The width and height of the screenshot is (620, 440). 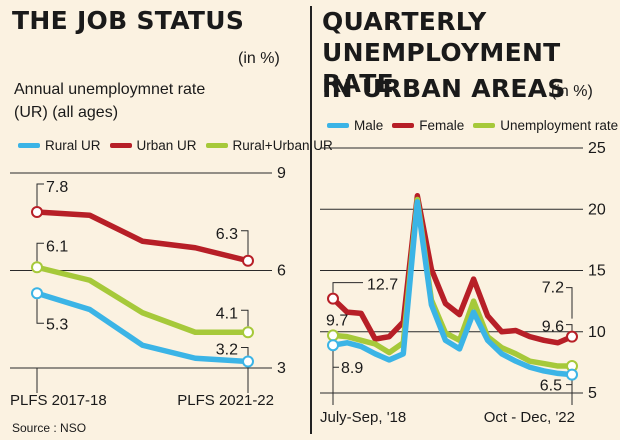 What do you see at coordinates (382, 285) in the screenshot?
I see `right-label-female-start: 12.7` at bounding box center [382, 285].